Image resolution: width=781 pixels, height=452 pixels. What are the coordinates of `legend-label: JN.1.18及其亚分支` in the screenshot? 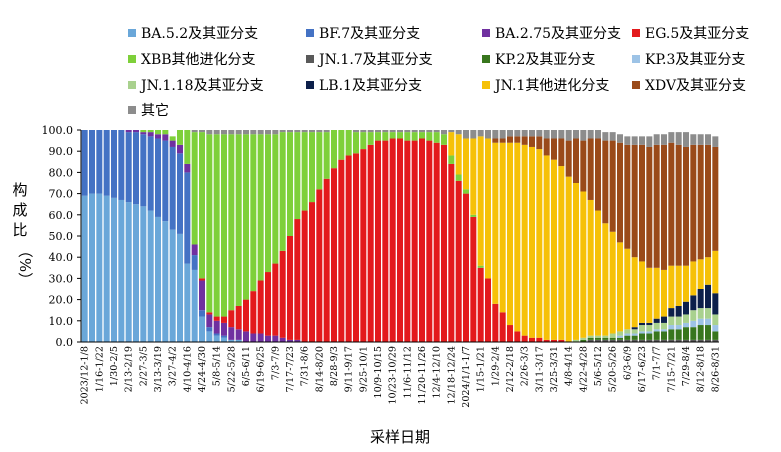 It's located at (202, 86).